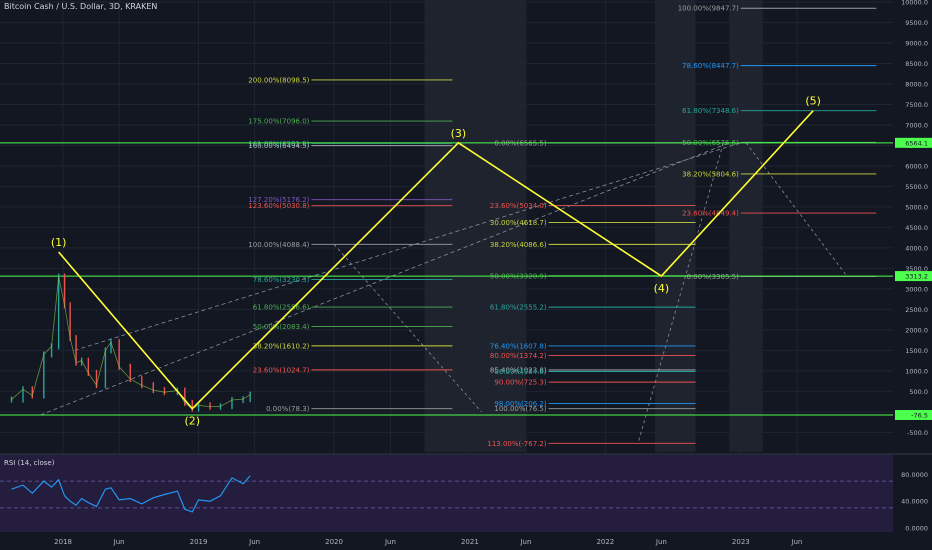 This screenshot has width=932, height=550. What do you see at coordinates (916, 330) in the screenshot?
I see `y-tick-label: 2000.0` at bounding box center [916, 330].